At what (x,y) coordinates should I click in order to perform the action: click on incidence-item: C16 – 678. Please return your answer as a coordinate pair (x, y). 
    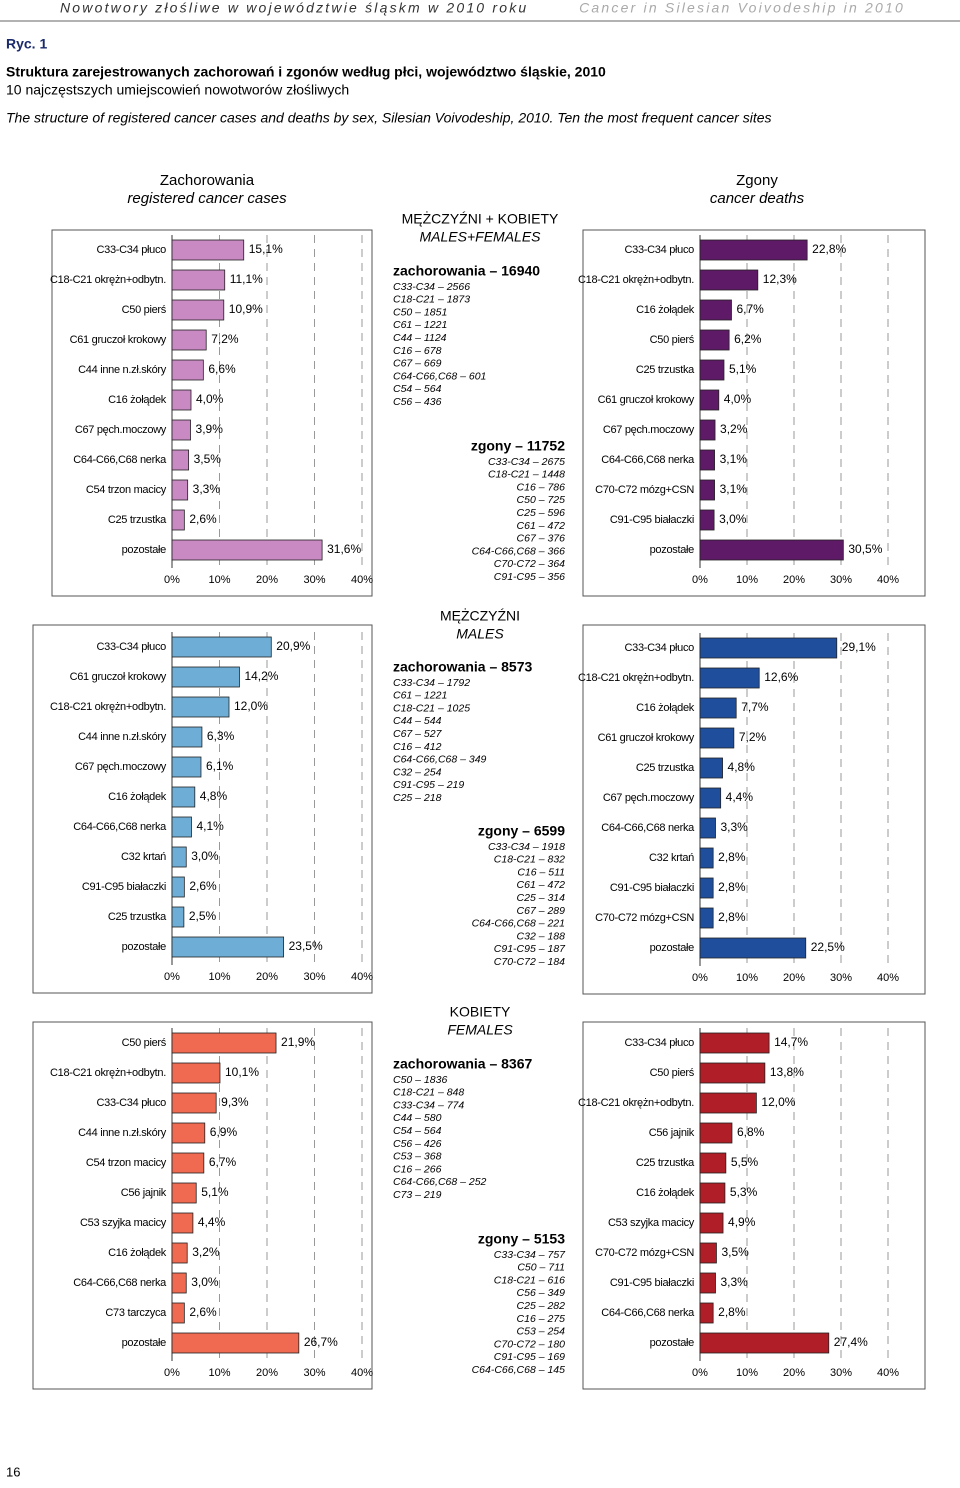
    Looking at the image, I should click on (417, 351).